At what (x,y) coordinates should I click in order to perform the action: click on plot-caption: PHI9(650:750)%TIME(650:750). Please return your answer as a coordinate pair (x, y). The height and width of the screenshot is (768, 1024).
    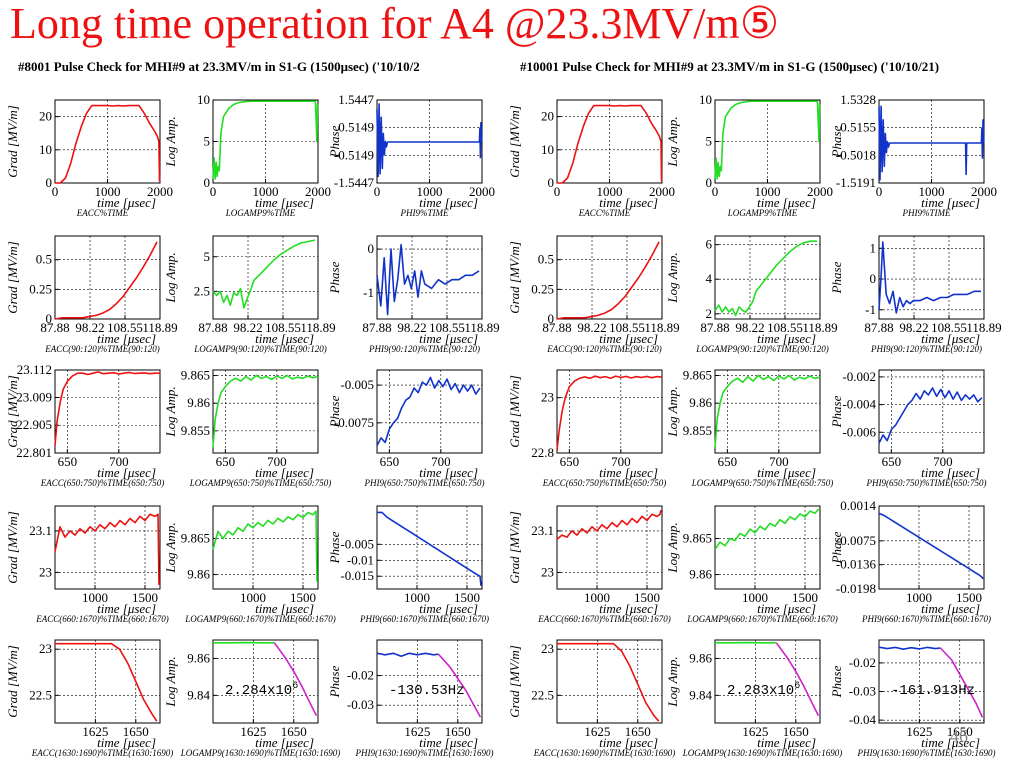
    Looking at the image, I should click on (424, 483).